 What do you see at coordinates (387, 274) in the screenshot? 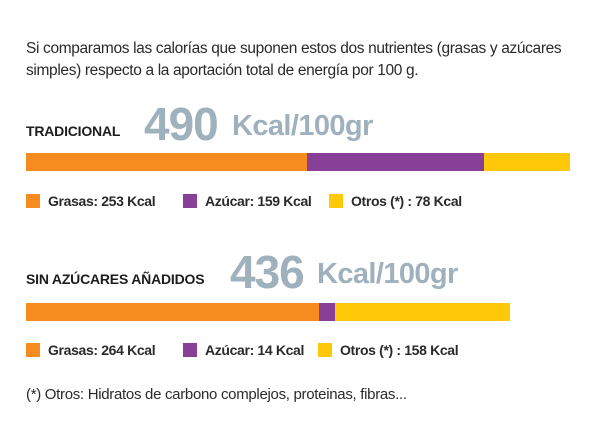
I see `unit-sin-azucares: Kcal/100gr` at bounding box center [387, 274].